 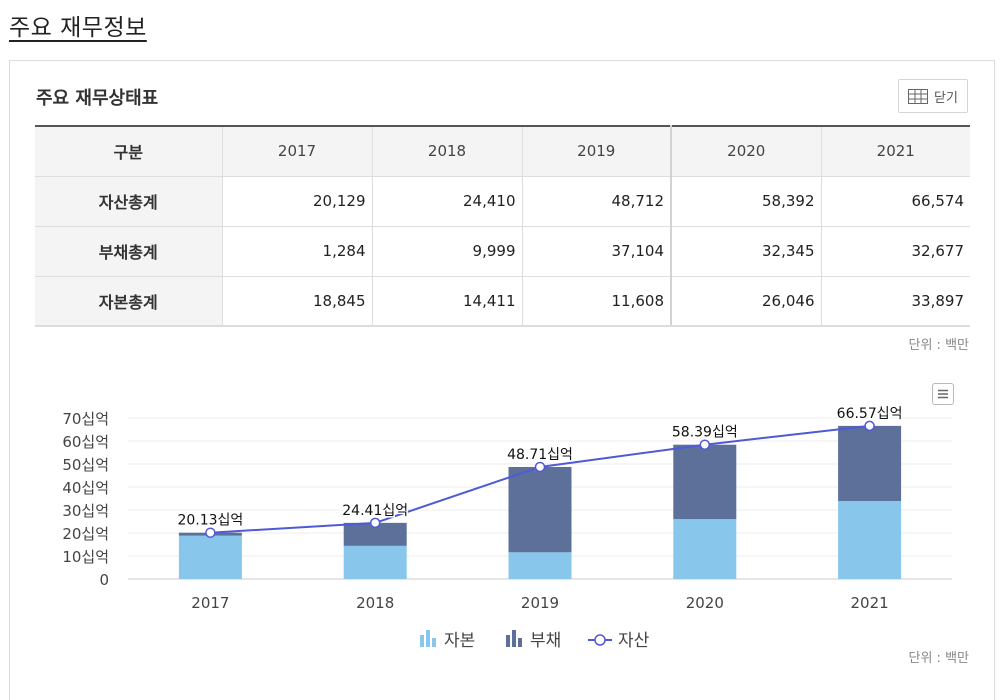 What do you see at coordinates (128, 251) in the screenshot?
I see `row-label: 부채총계` at bounding box center [128, 251].